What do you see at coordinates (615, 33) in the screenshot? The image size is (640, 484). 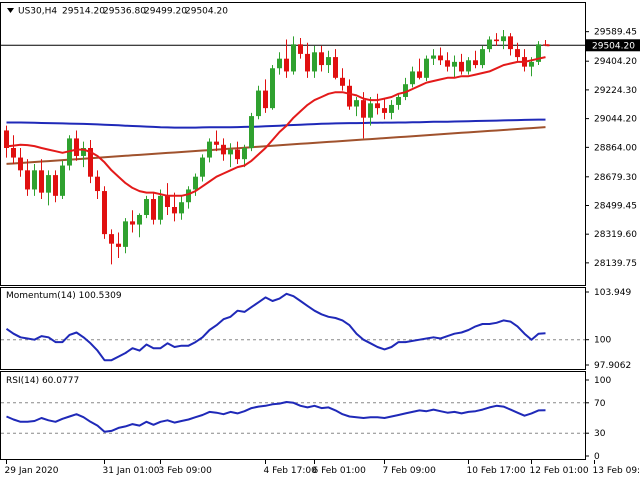 I see `price-tick-label: 29589.45` at bounding box center [615, 33].